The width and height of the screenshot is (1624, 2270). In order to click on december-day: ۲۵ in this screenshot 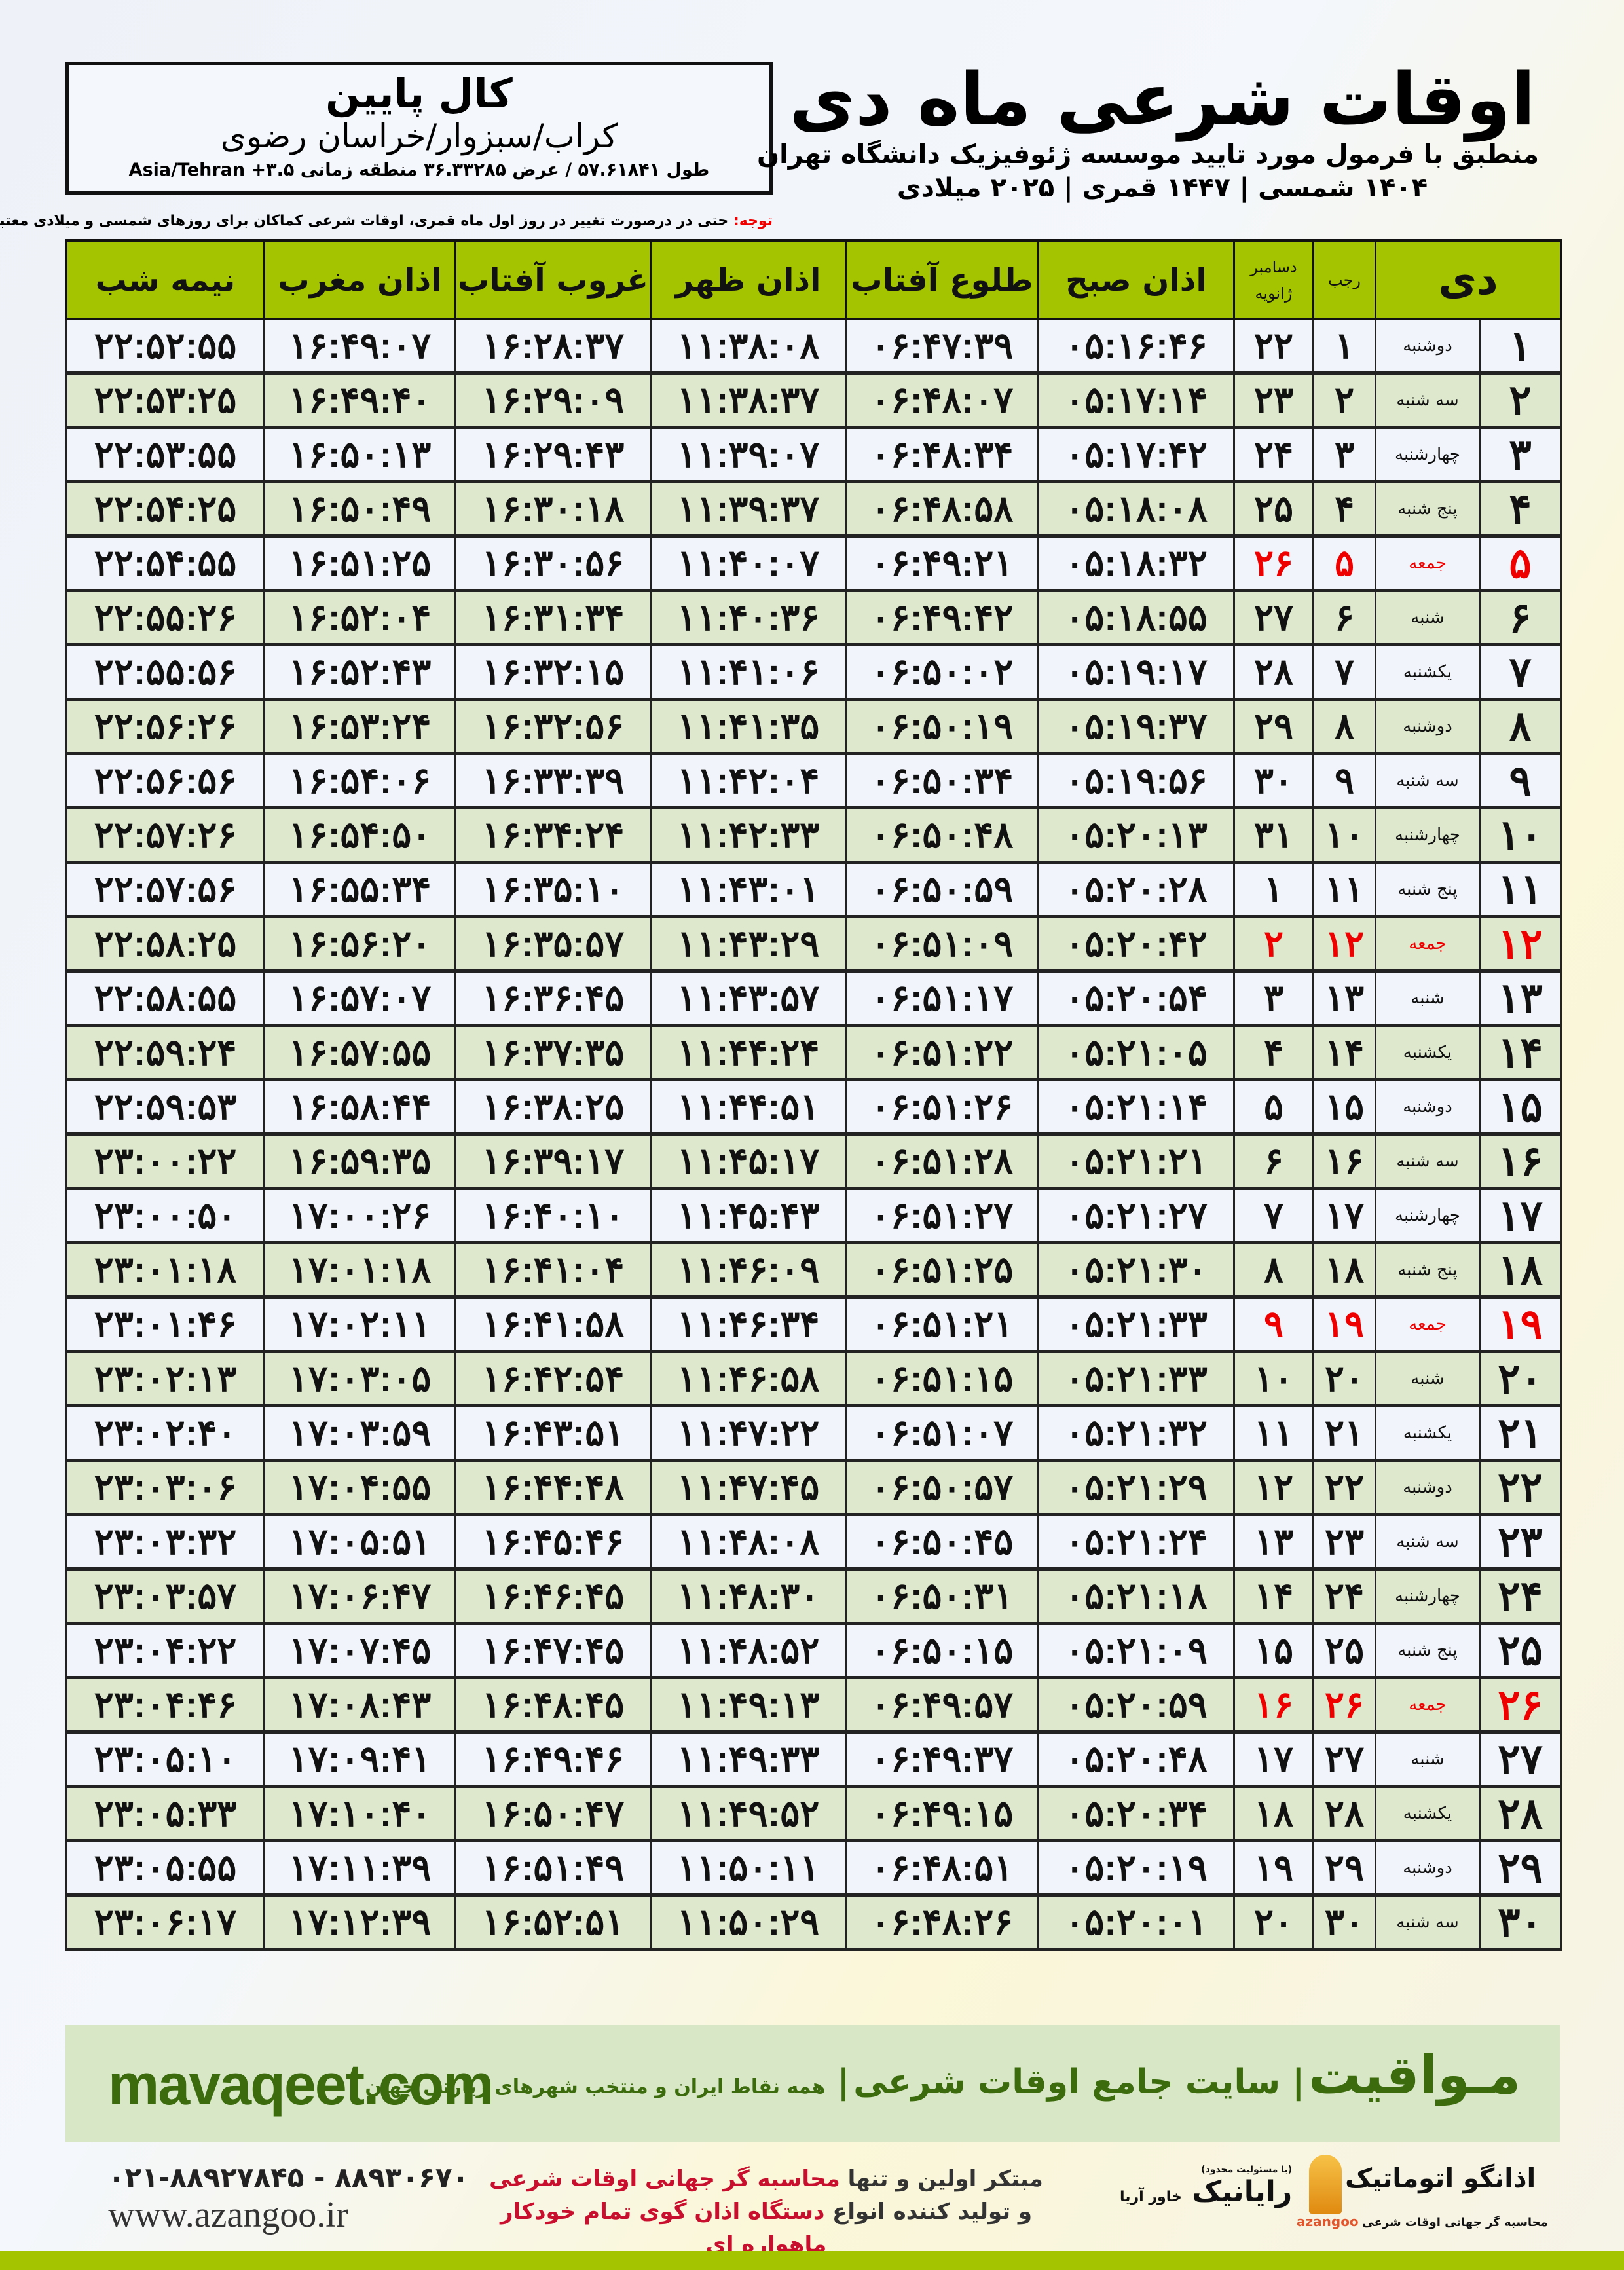, I will do `click(1273, 509)`.